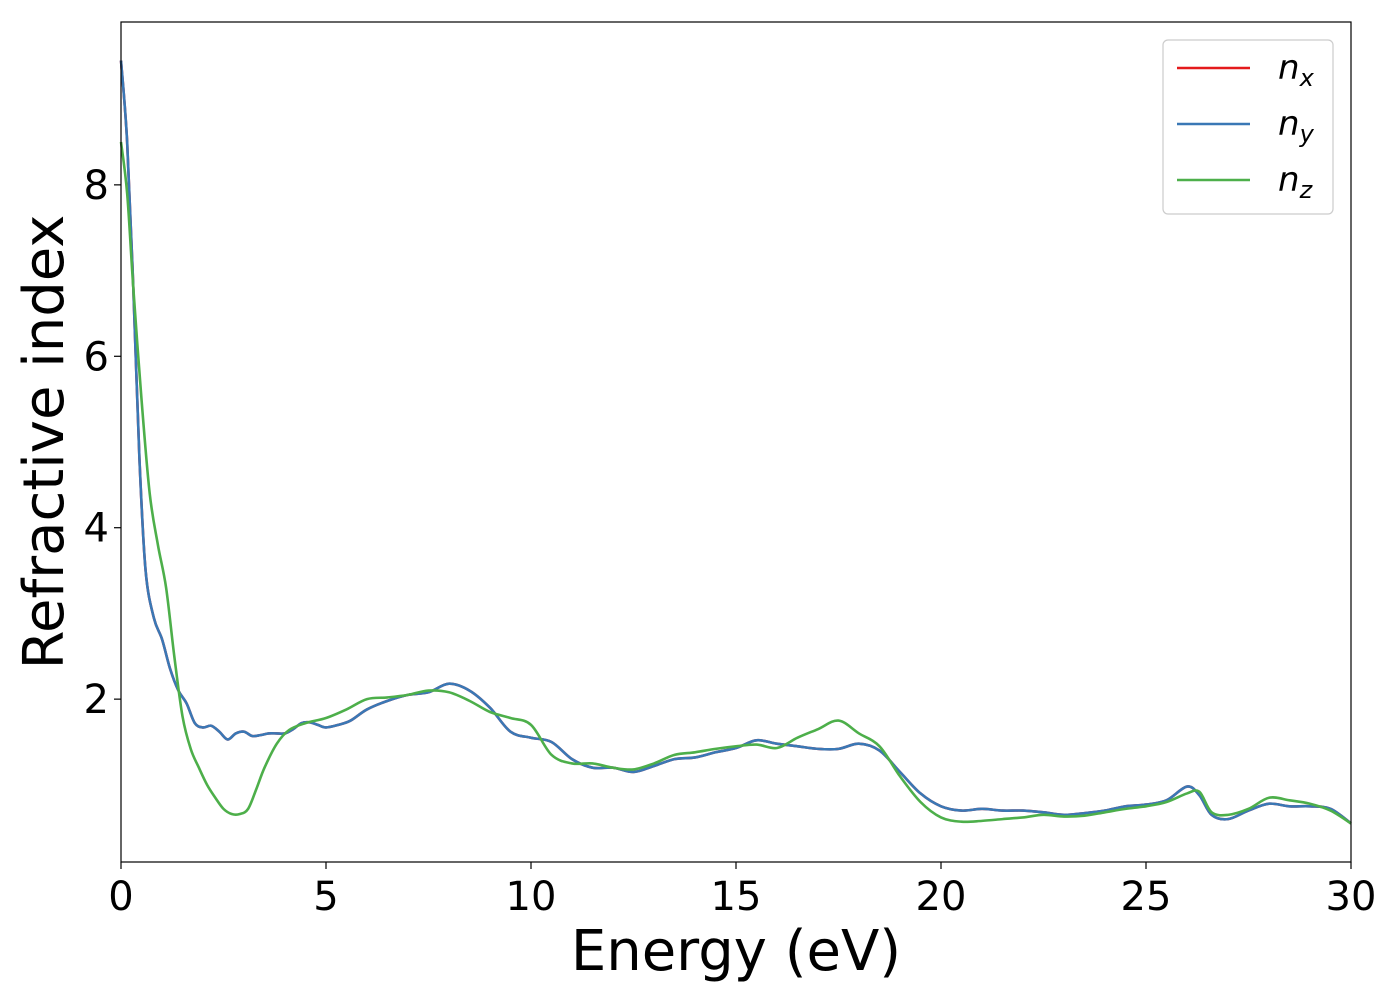 Image resolution: width=1400 pixels, height=1000 pixels. I want to click on x-tick-label: 10, so click(531, 897).